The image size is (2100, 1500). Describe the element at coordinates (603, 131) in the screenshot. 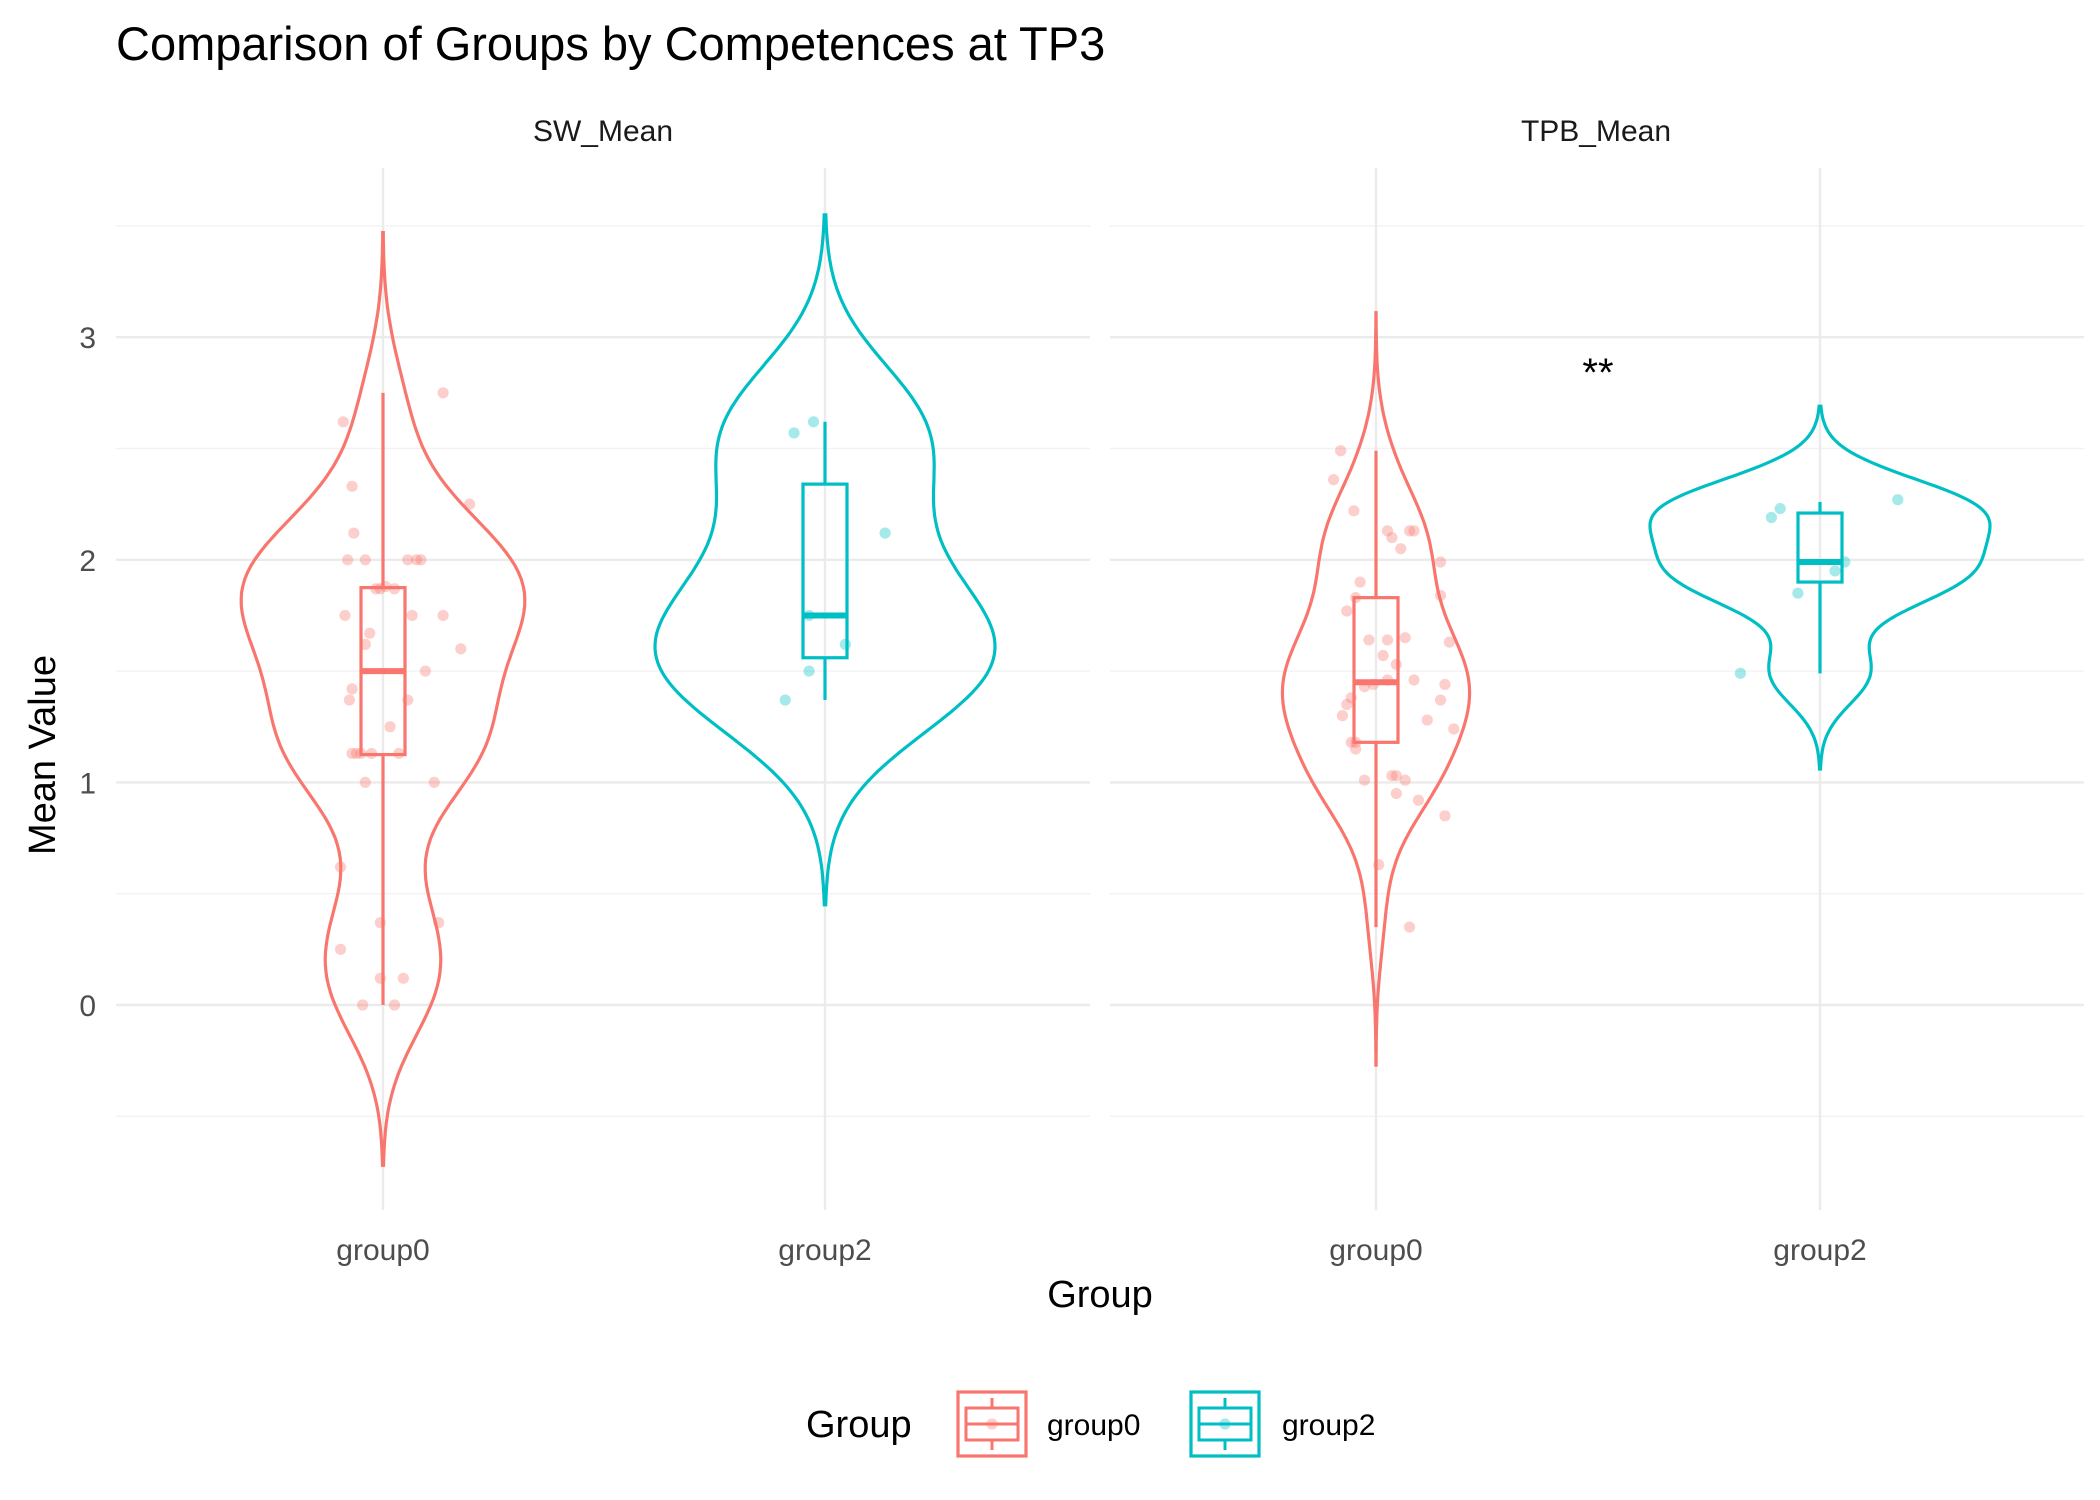

I see `panel-strip-label: SW_Mean` at that location.